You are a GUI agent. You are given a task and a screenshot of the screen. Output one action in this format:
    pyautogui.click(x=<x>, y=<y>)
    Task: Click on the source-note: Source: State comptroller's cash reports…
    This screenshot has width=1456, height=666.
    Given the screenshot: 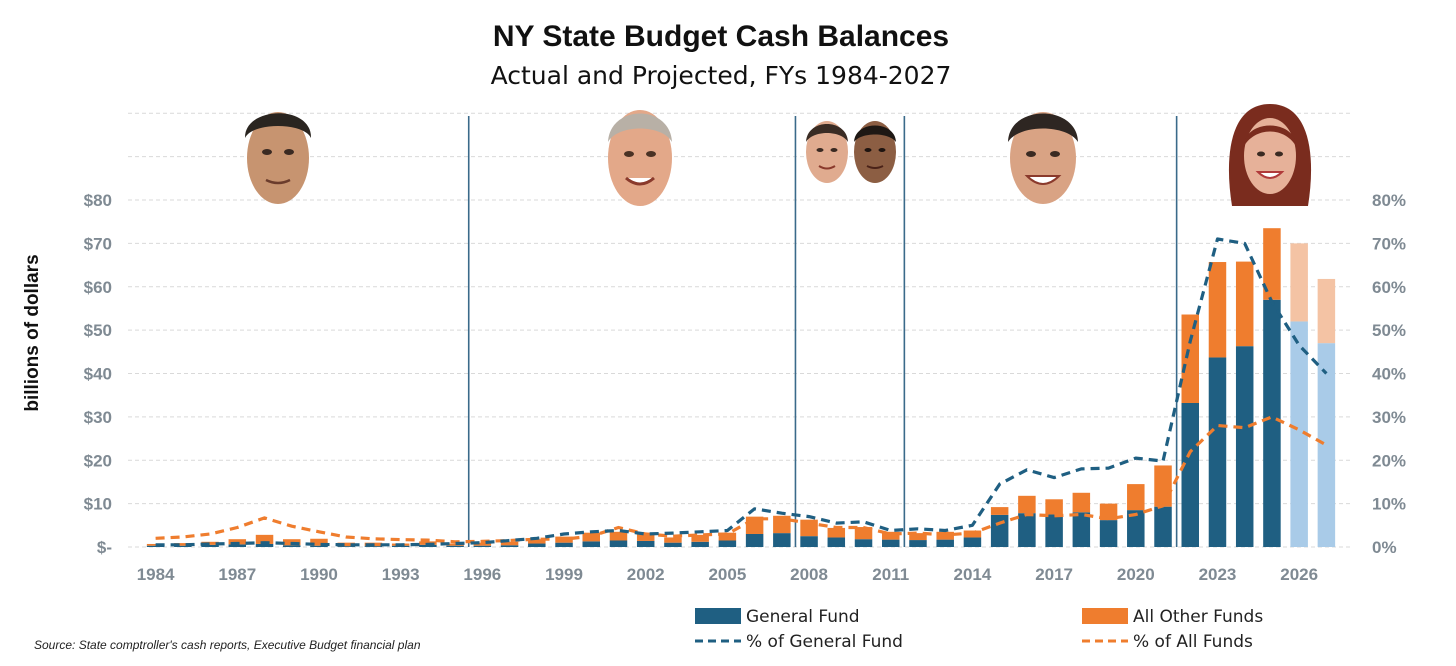 What is the action you would take?
    pyautogui.click(x=227, y=645)
    